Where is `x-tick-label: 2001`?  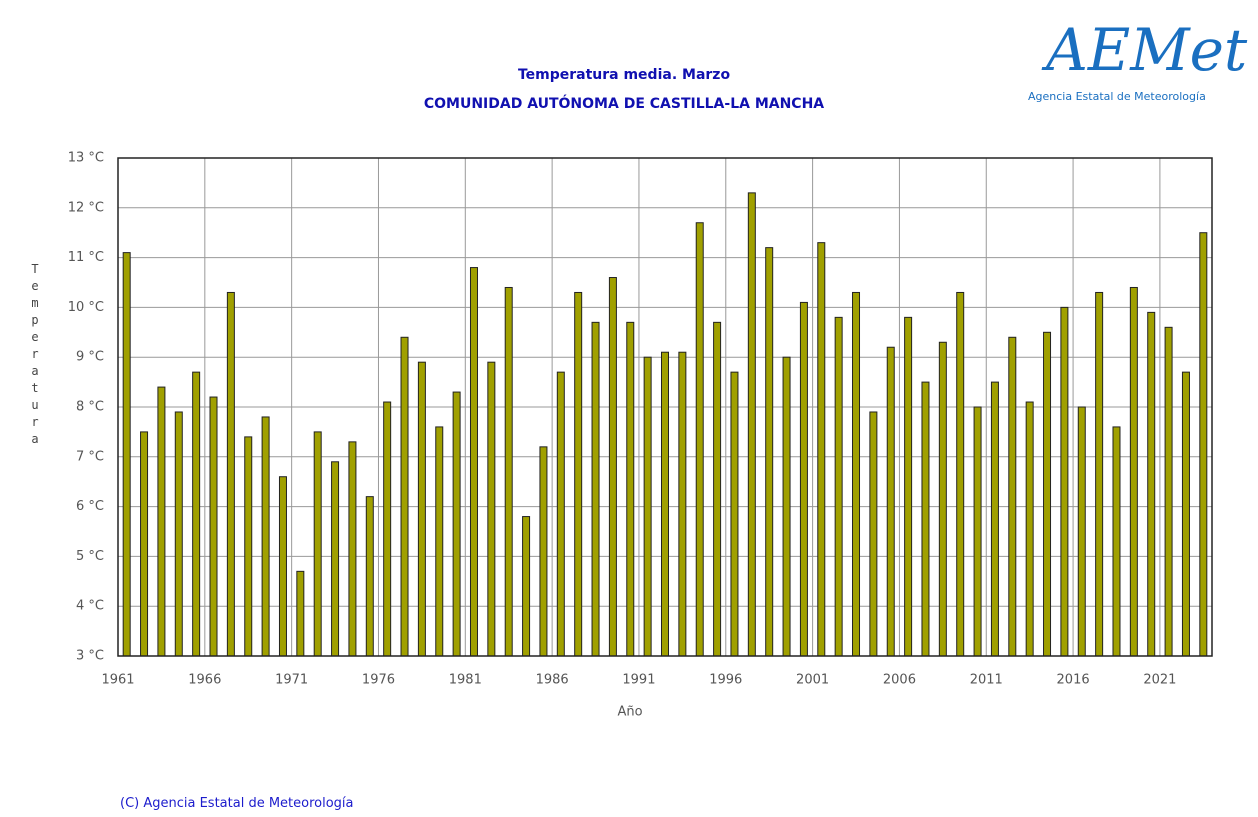
x-tick-label: 2001 is located at coordinates (812, 680).